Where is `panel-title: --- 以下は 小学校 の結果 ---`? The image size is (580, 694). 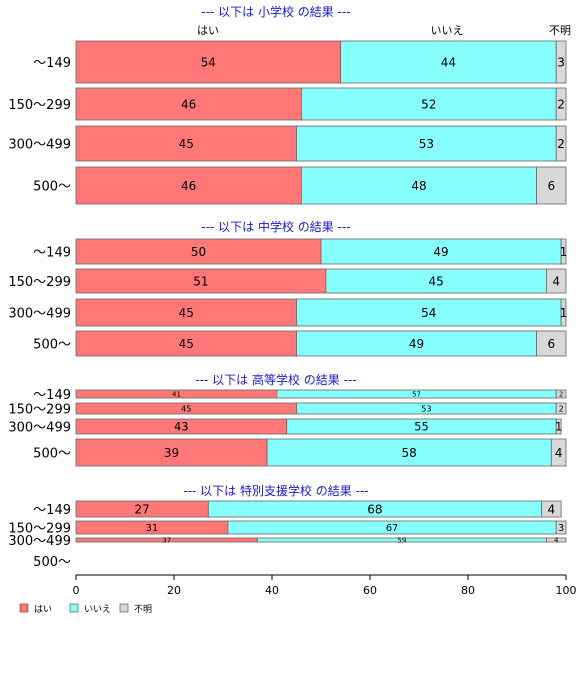
panel-title: --- 以下は 小学校 の結果 --- is located at coordinates (275, 11).